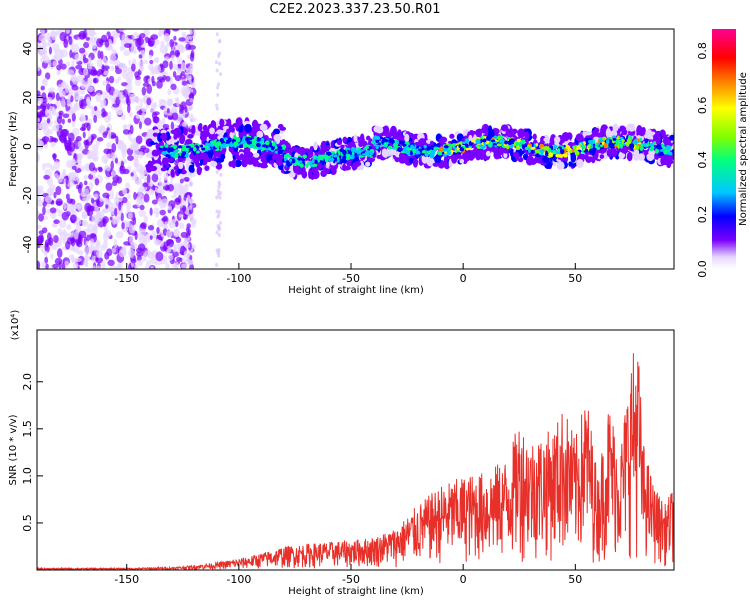 This screenshot has height=600, width=750. What do you see at coordinates (27, 196) in the screenshot?
I see `spectrogram-y-tick-label: -20` at bounding box center [27, 196].